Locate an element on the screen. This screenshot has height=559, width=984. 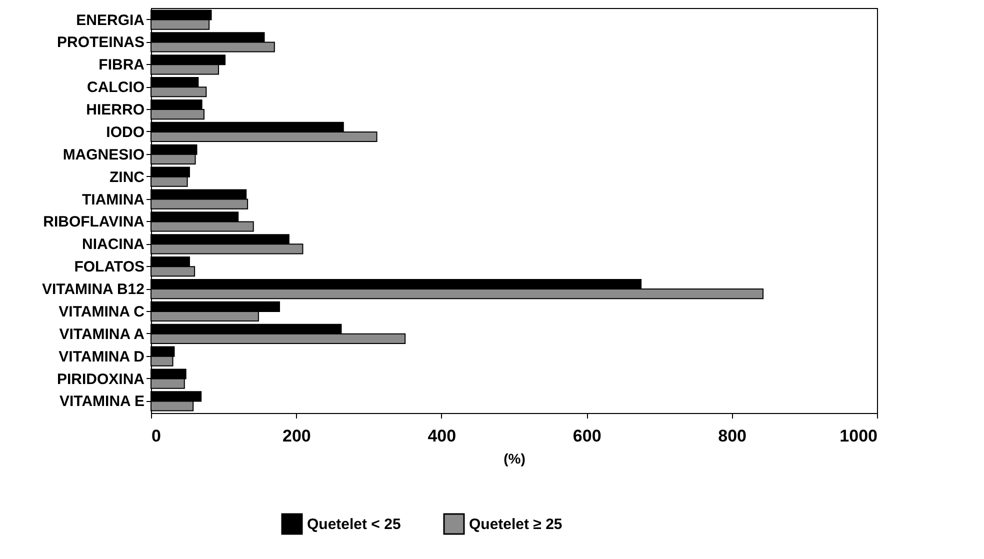
legend-label: Quetelet ≥ 25 is located at coordinates (515, 524).